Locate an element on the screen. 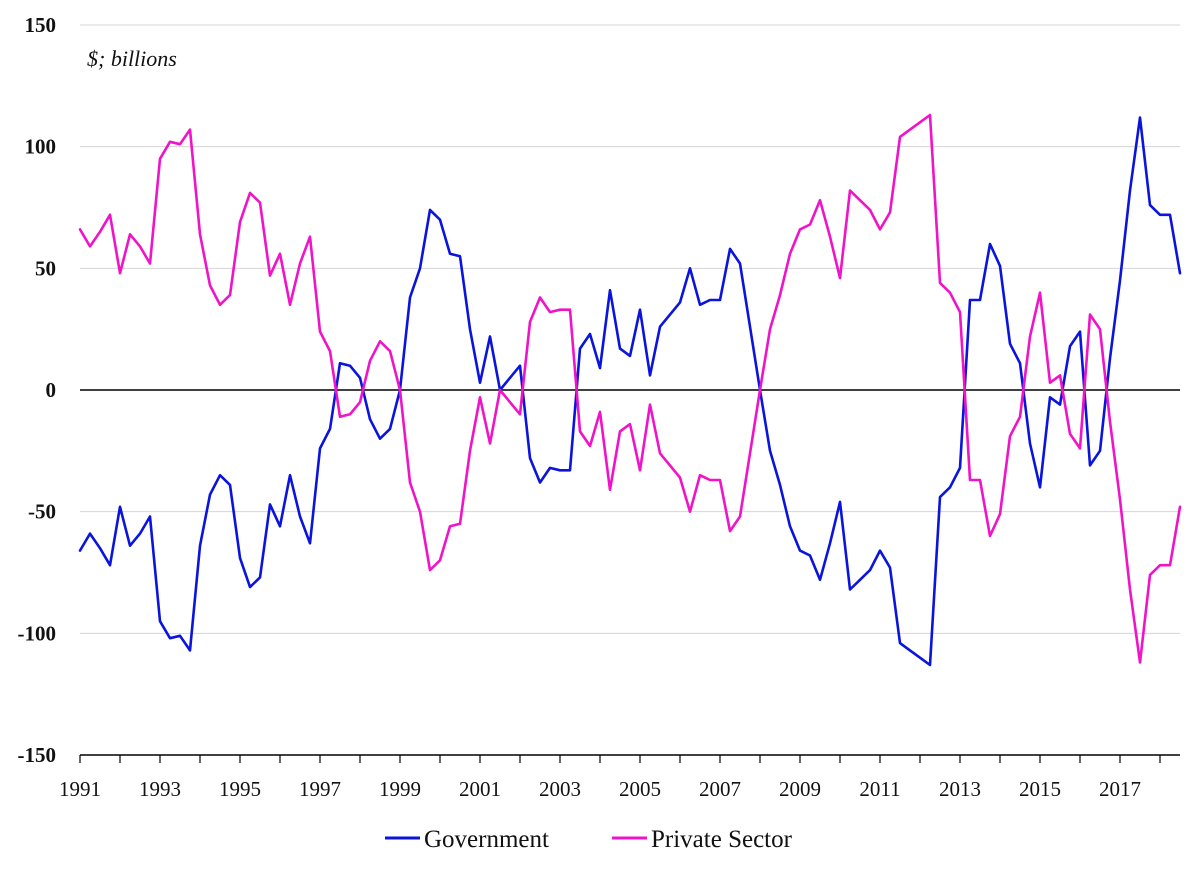 The width and height of the screenshot is (1200, 872). x-tick-label: 1995 is located at coordinates (240, 789).